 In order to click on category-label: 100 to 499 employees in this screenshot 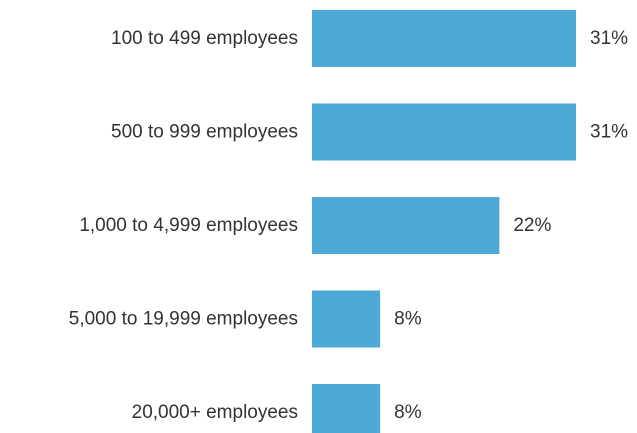, I will do `click(204, 38)`.